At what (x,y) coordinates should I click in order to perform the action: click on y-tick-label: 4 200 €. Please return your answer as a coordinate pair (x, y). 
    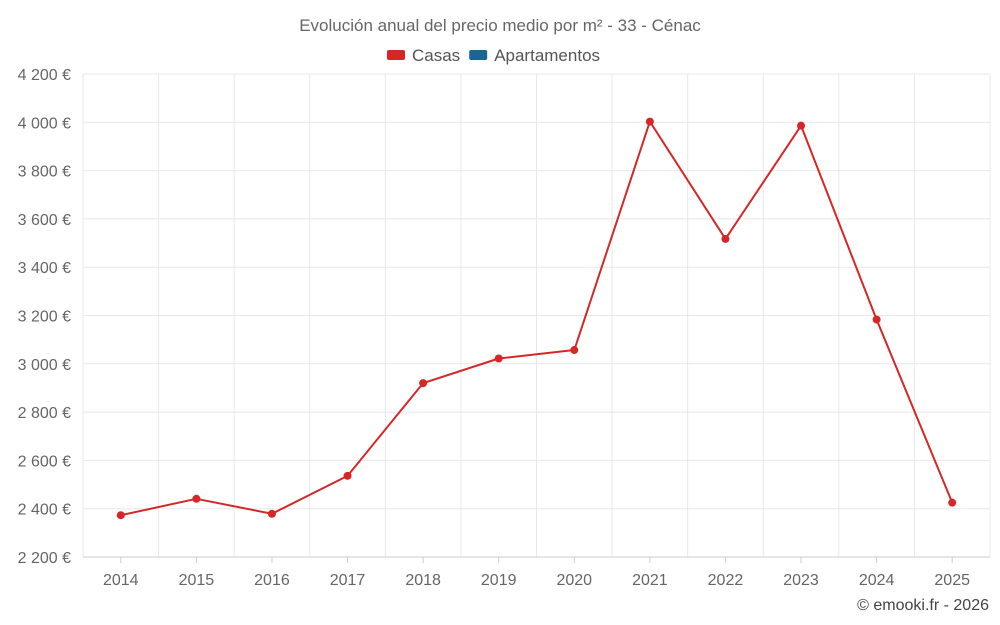
    Looking at the image, I should click on (44, 75).